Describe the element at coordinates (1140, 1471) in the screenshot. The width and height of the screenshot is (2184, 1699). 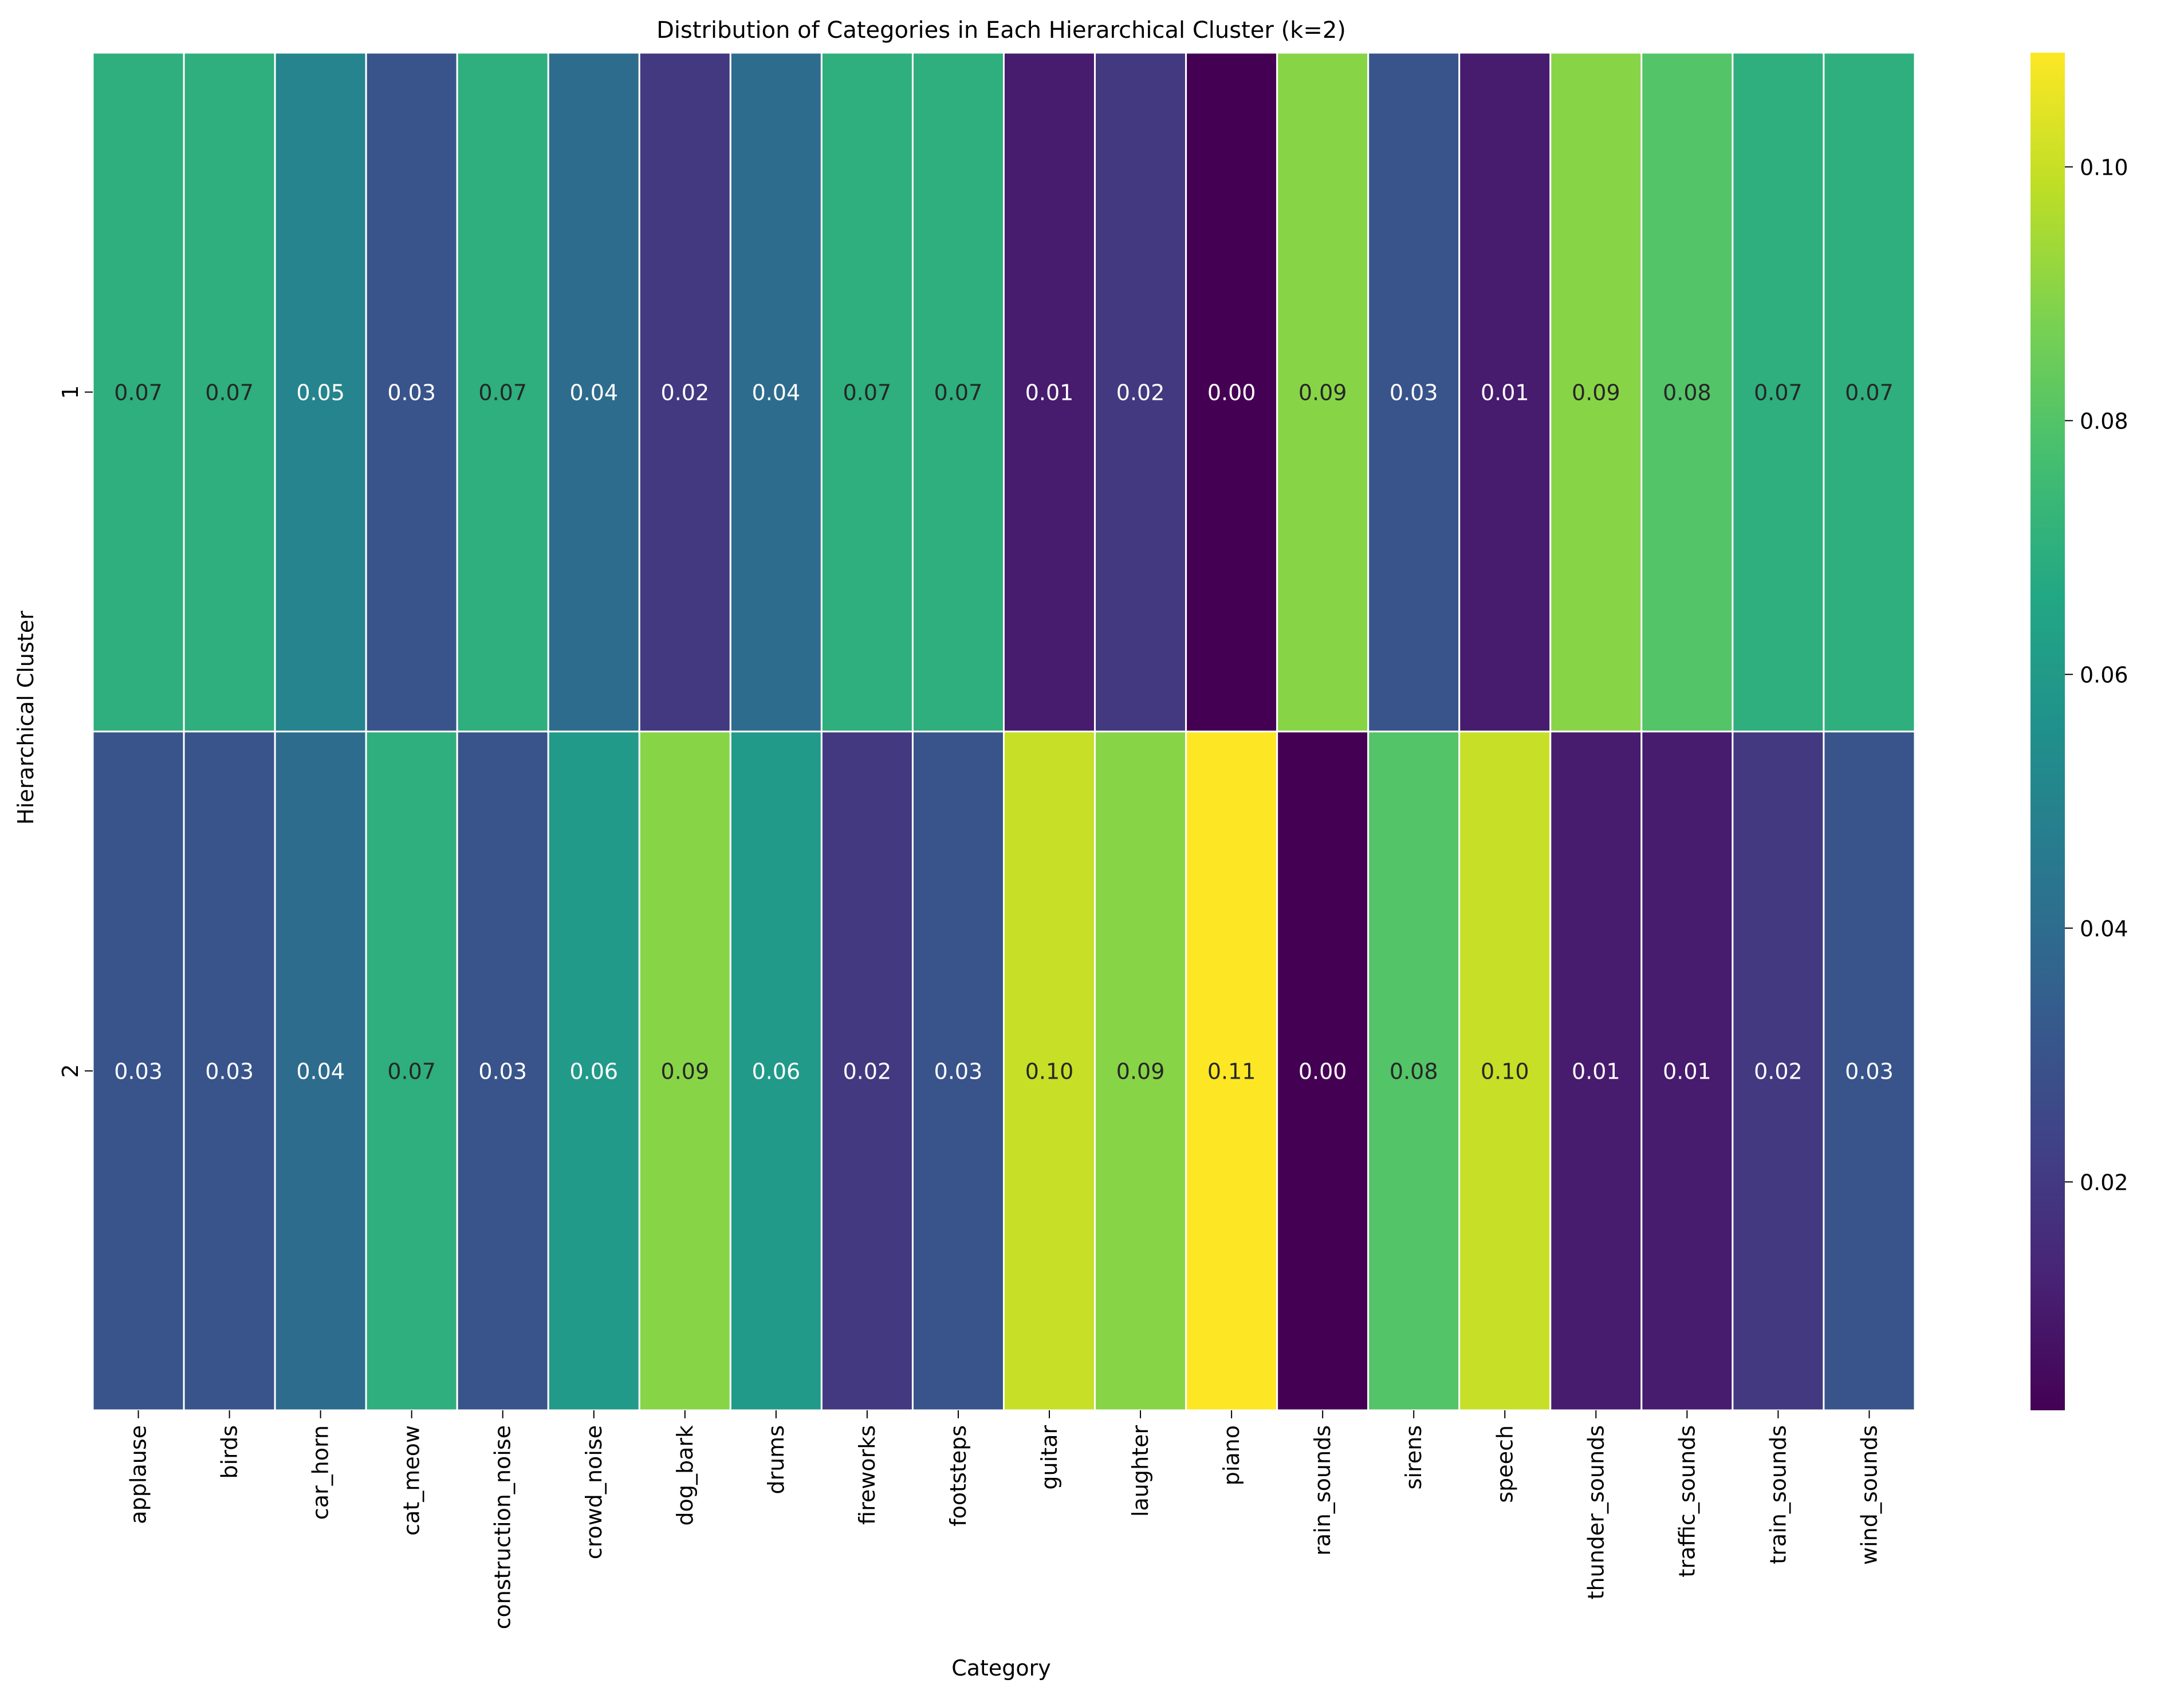
I see `x-tick-label: laughter` at that location.